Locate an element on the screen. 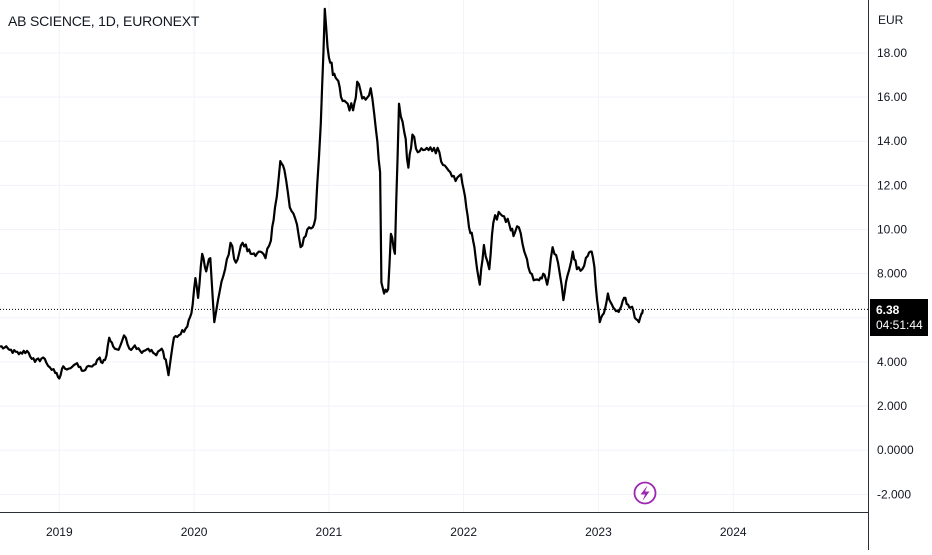 The height and width of the screenshot is (555, 932). y-tick-label: 10.00 is located at coordinates (892, 230).